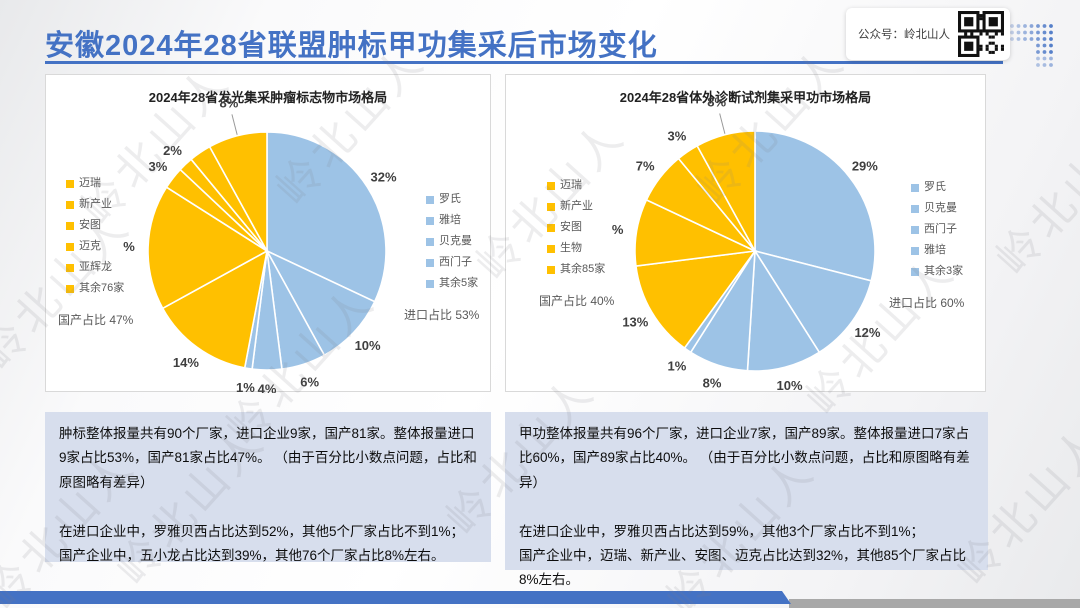 This screenshot has height=608, width=1080. What do you see at coordinates (90, 246) in the screenshot?
I see `legend-item-label: 迈克` at bounding box center [90, 246].